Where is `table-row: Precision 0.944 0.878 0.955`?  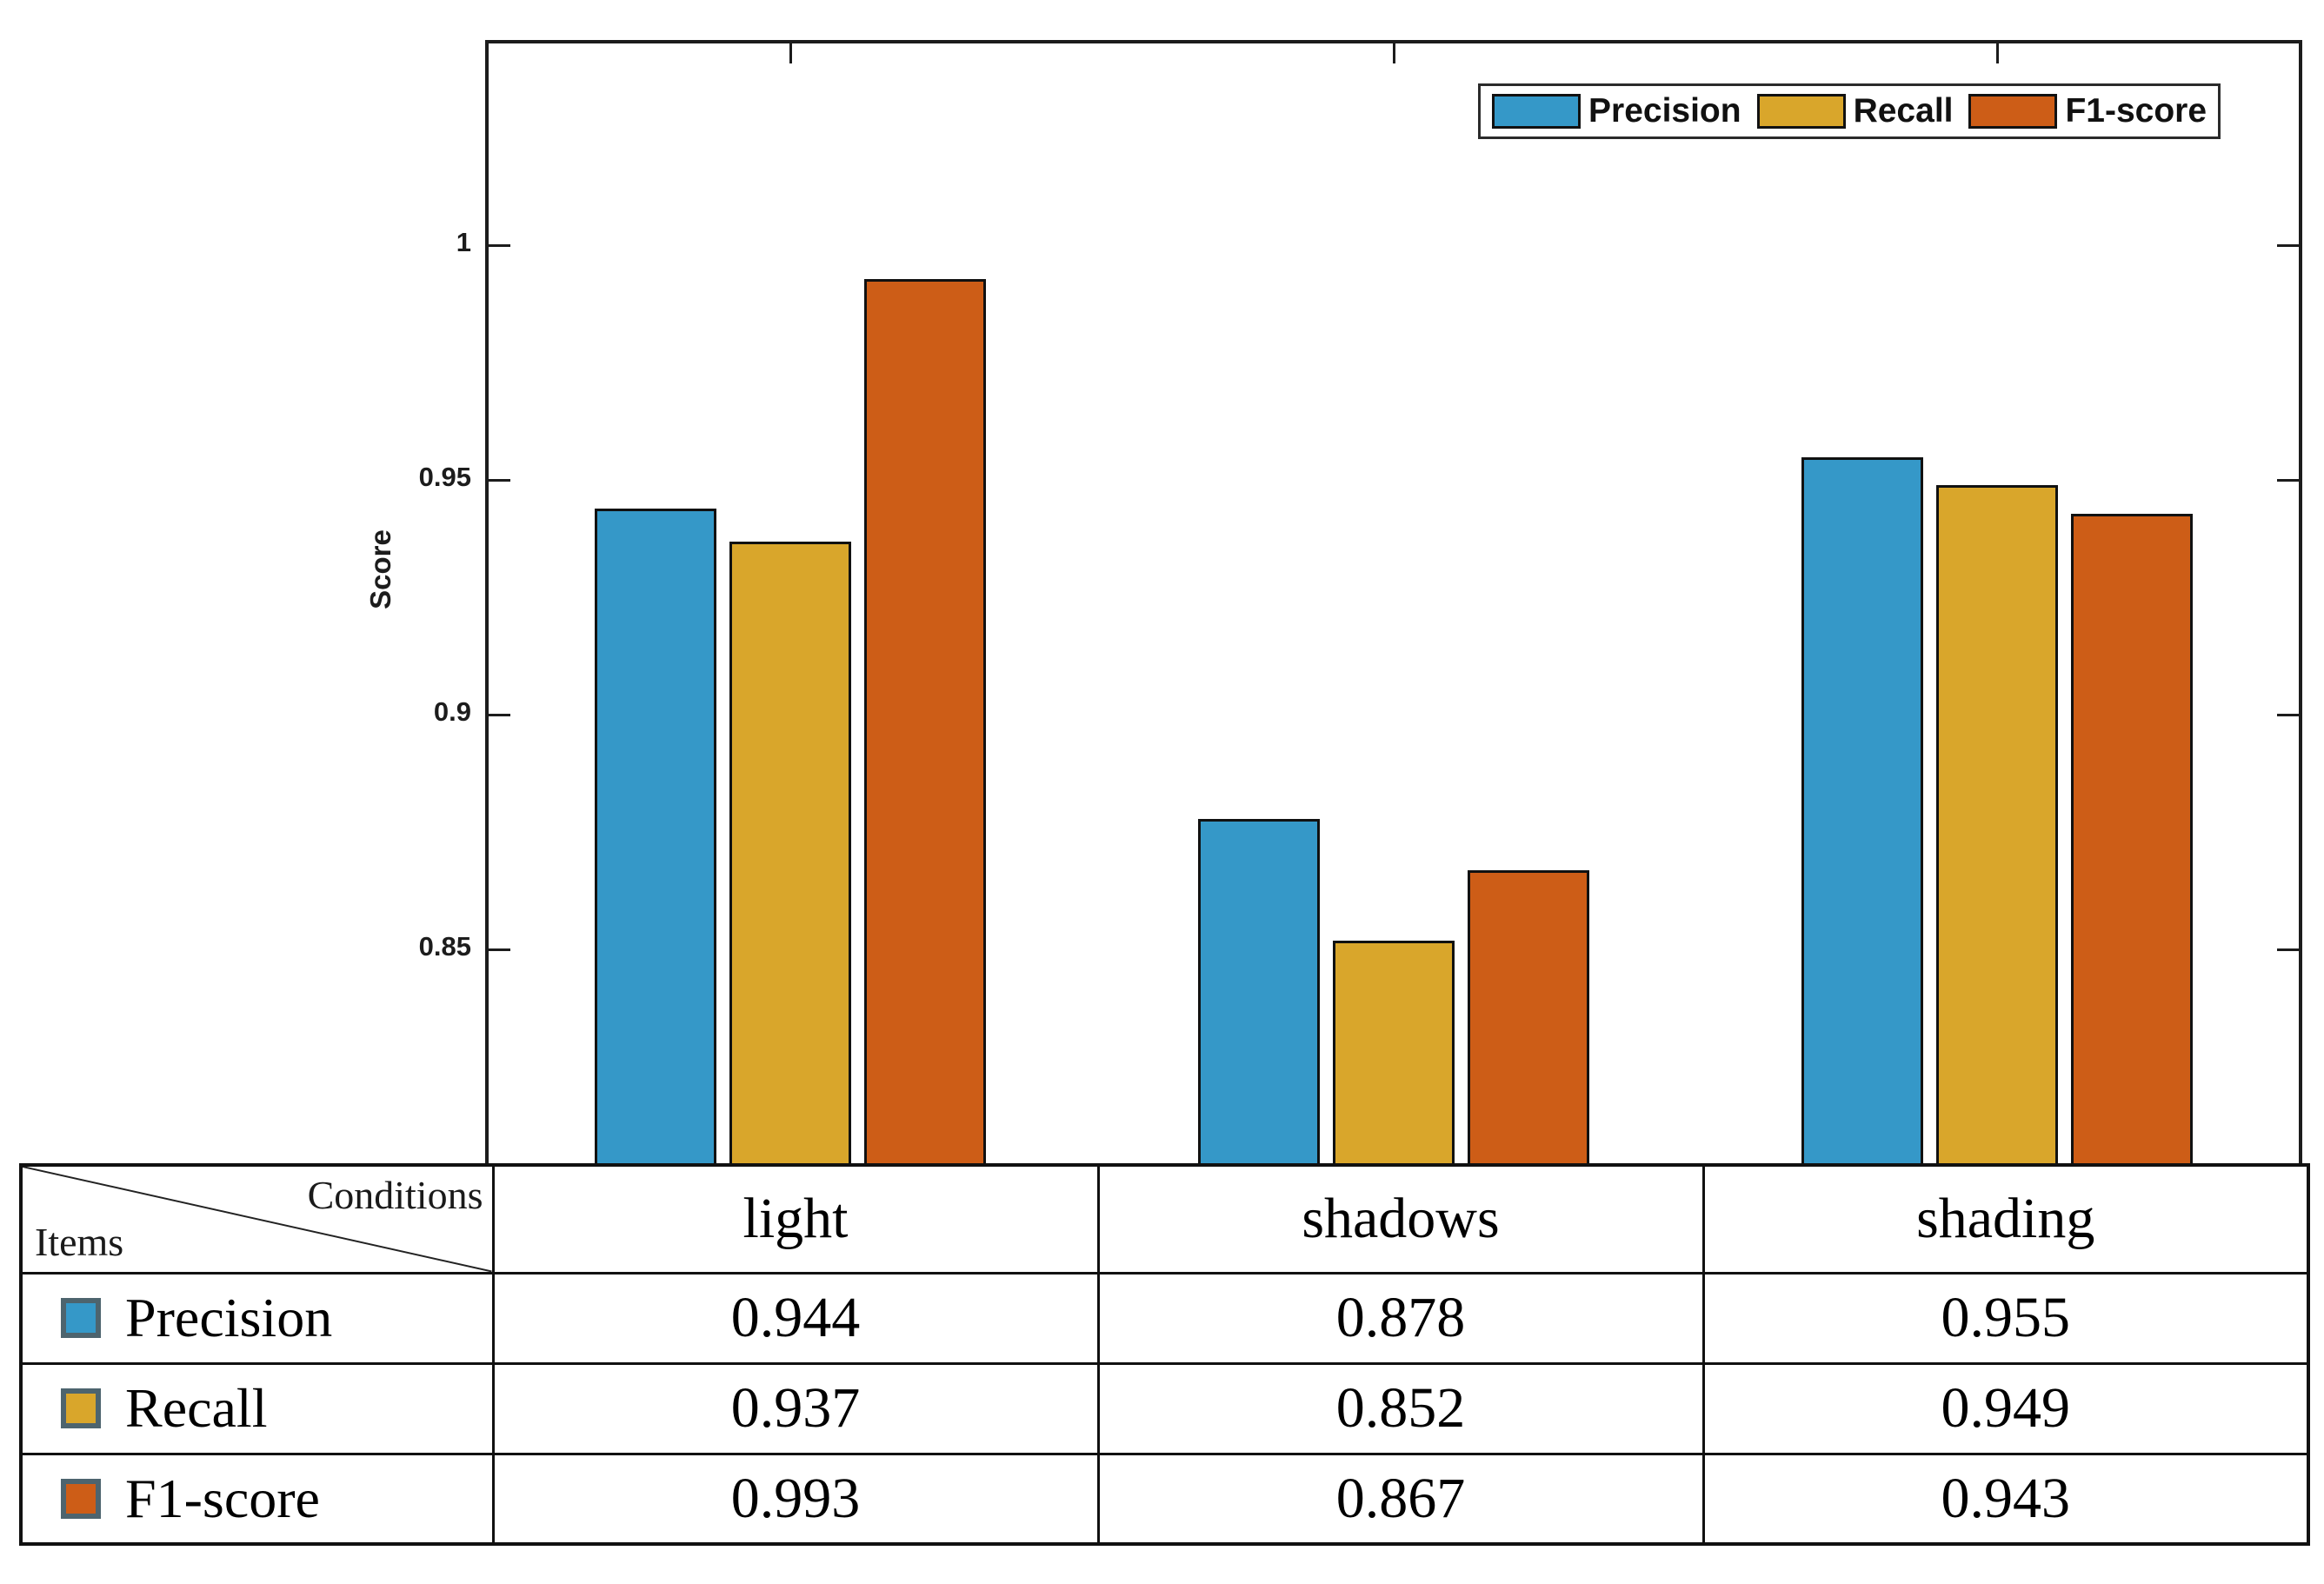
table-row: Precision 0.944 0.878 0.955 is located at coordinates (1164, 1318).